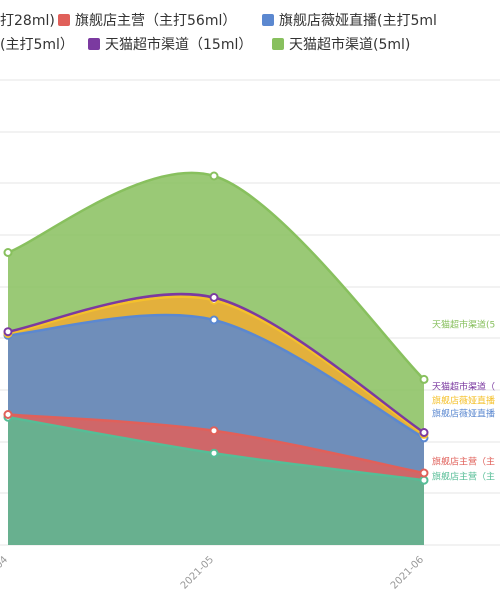  What do you see at coordinates (463, 462) in the screenshot?
I see `end-label-series-1: 旗舰店主营（主` at bounding box center [463, 462].